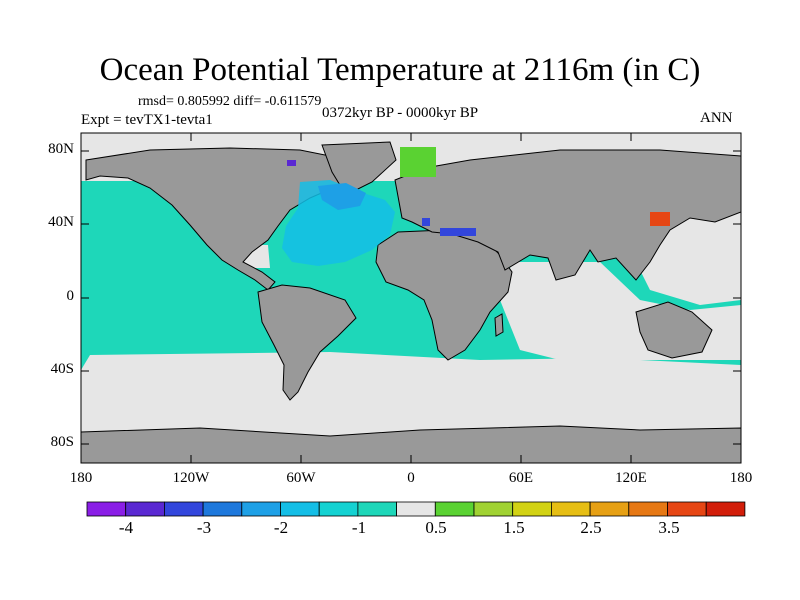 This screenshot has width=800, height=600. I want to click on lat-label-40s: 40S, so click(62, 369).